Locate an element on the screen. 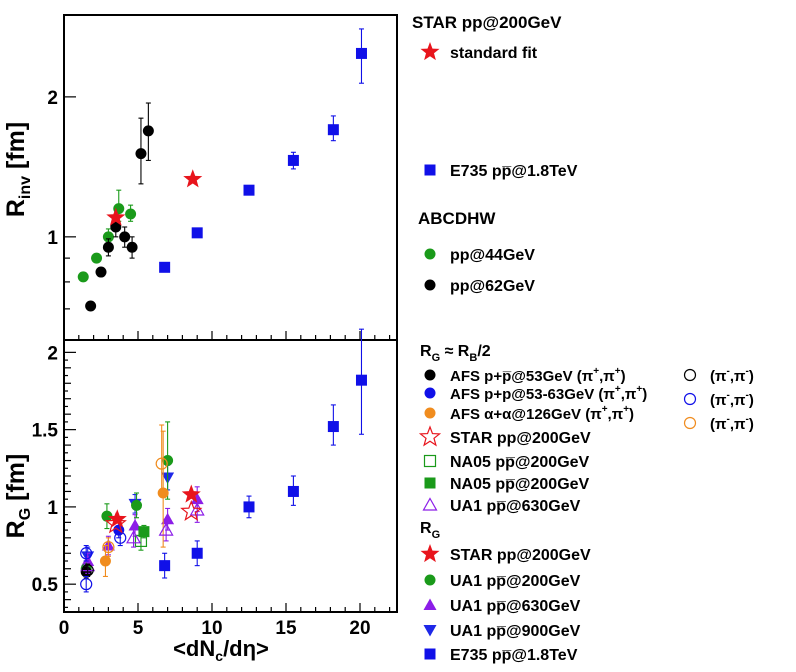  legend-side-0-marker is located at coordinates (690, 375).